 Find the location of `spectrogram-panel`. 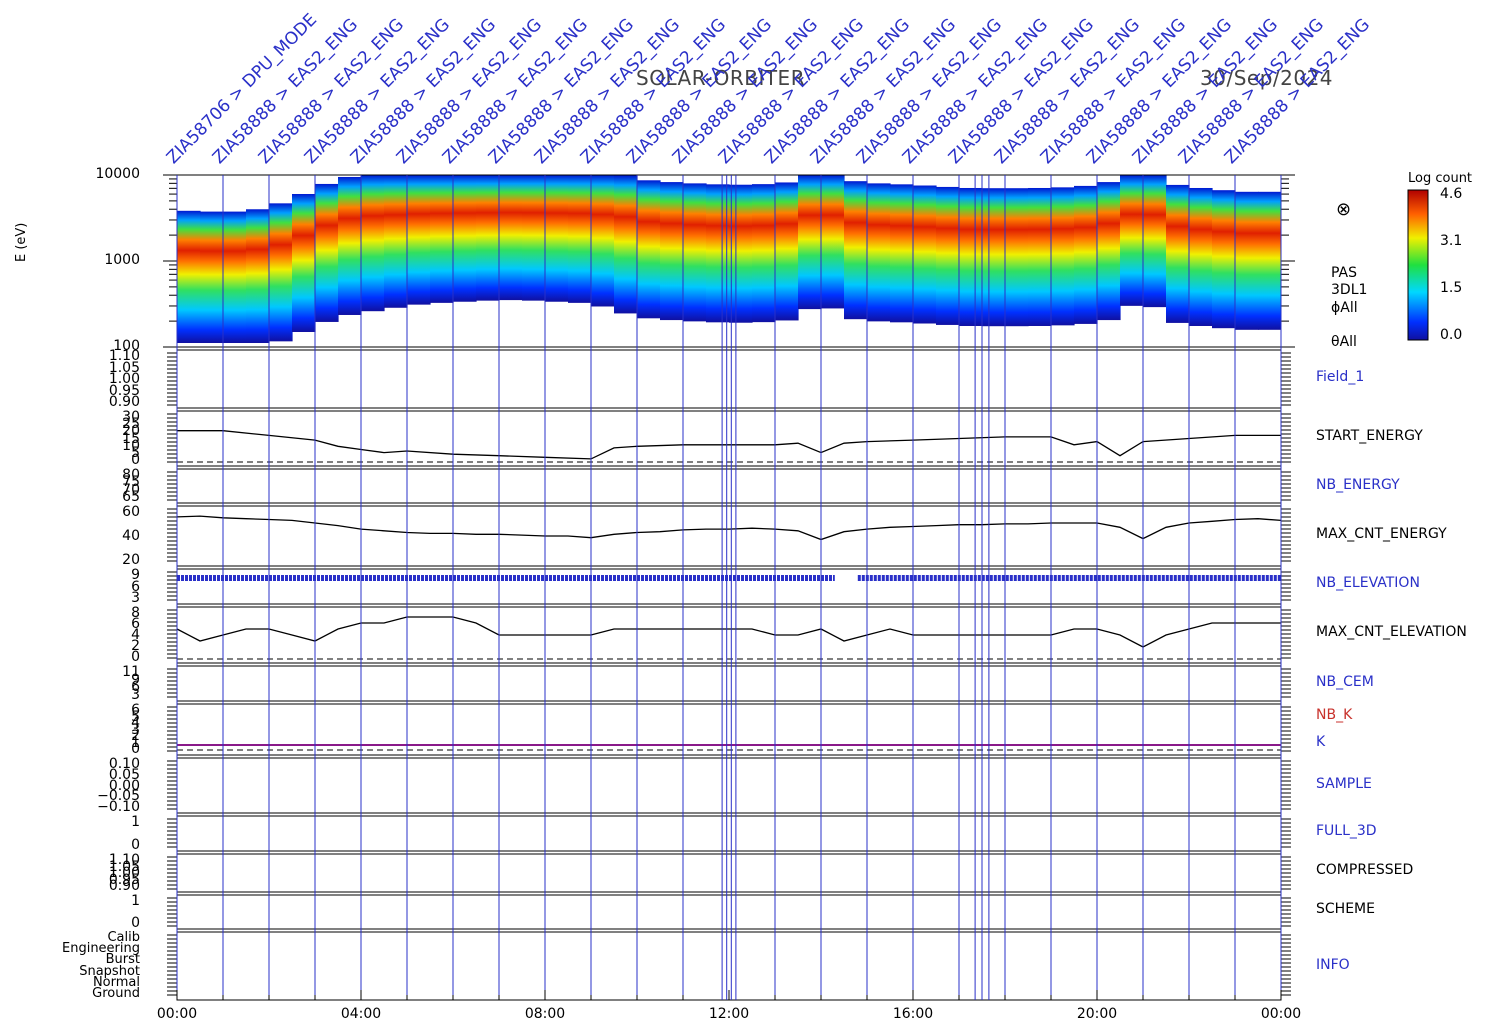

spectrogram-panel is located at coordinates (729, 261).